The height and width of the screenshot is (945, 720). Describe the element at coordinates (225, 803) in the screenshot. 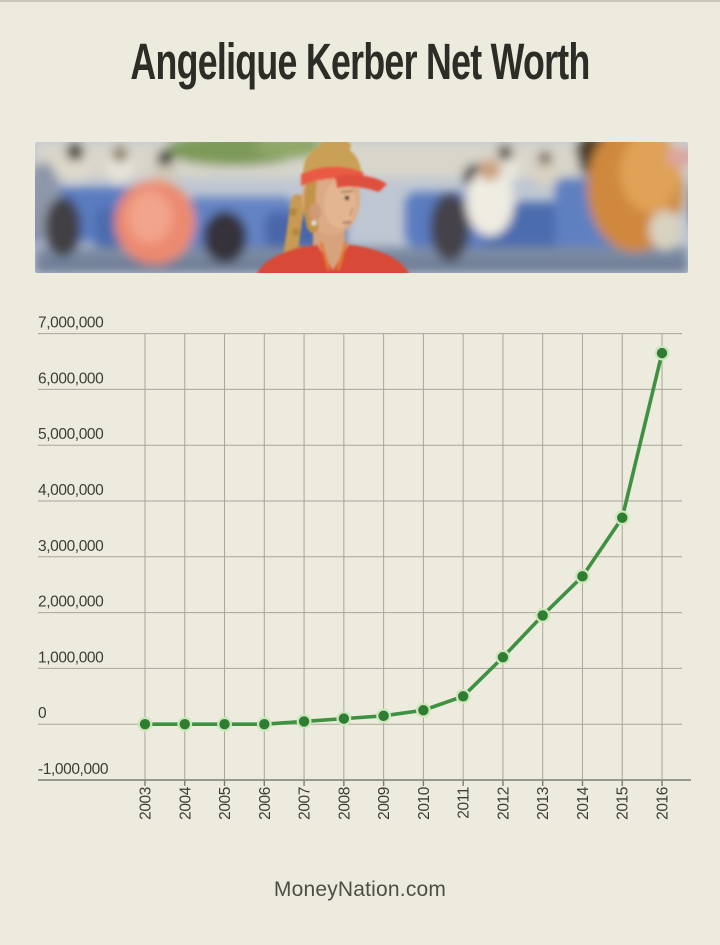

I see `x-axis-year-label: 2005` at that location.